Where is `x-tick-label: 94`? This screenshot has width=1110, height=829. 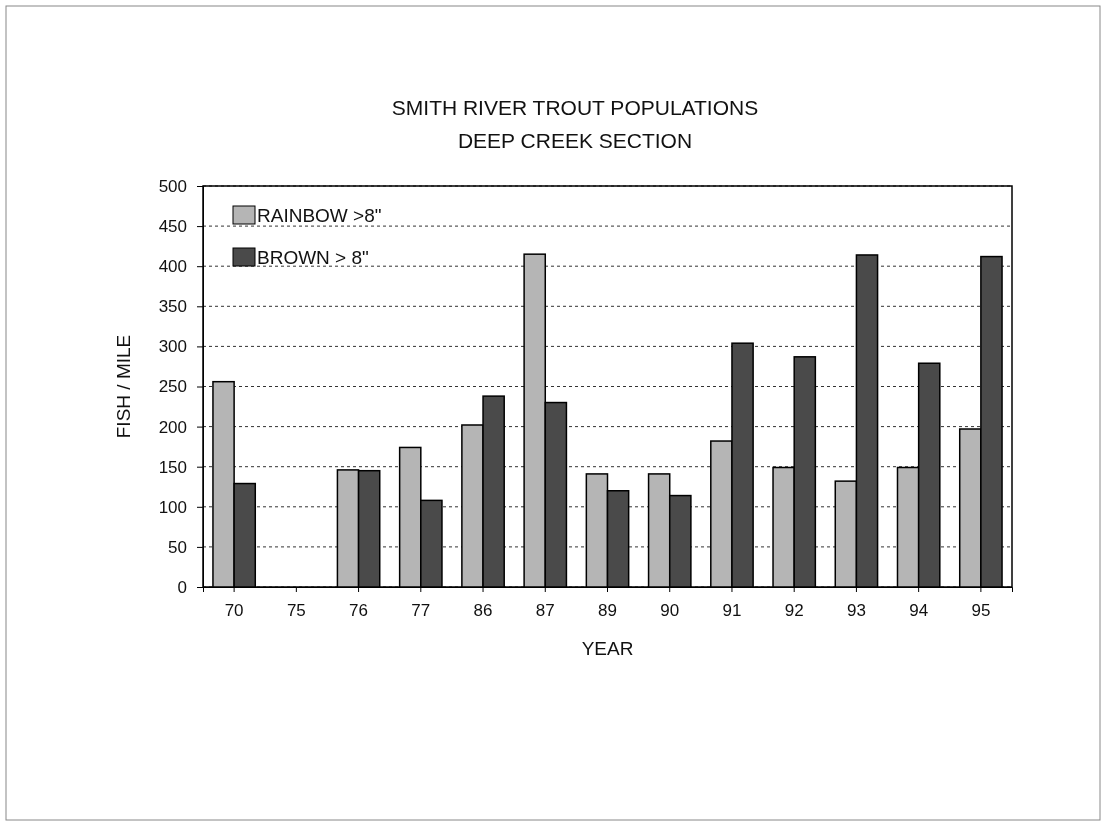 x-tick-label: 94 is located at coordinates (919, 611).